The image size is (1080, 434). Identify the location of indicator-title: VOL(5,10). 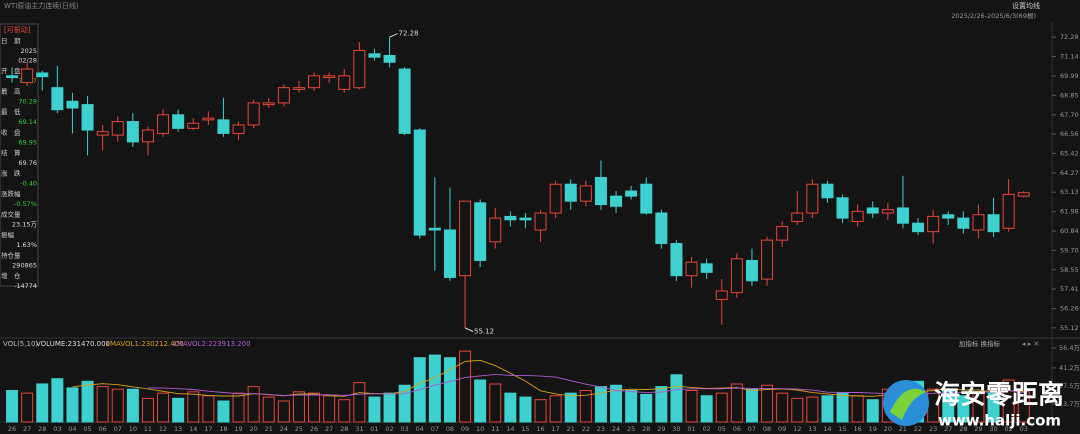
(20, 344).